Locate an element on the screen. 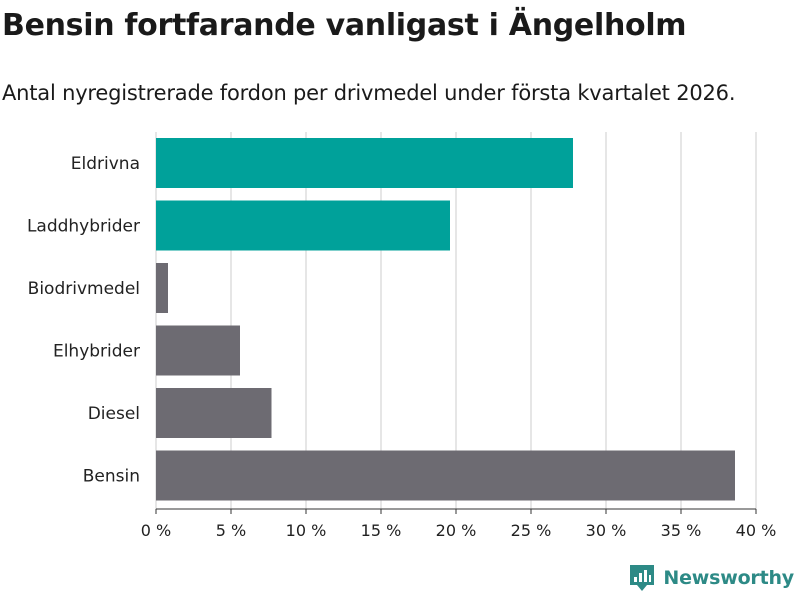 Image resolution: width=800 pixels, height=600 pixels. x-tick-label: 0 % is located at coordinates (156, 530).